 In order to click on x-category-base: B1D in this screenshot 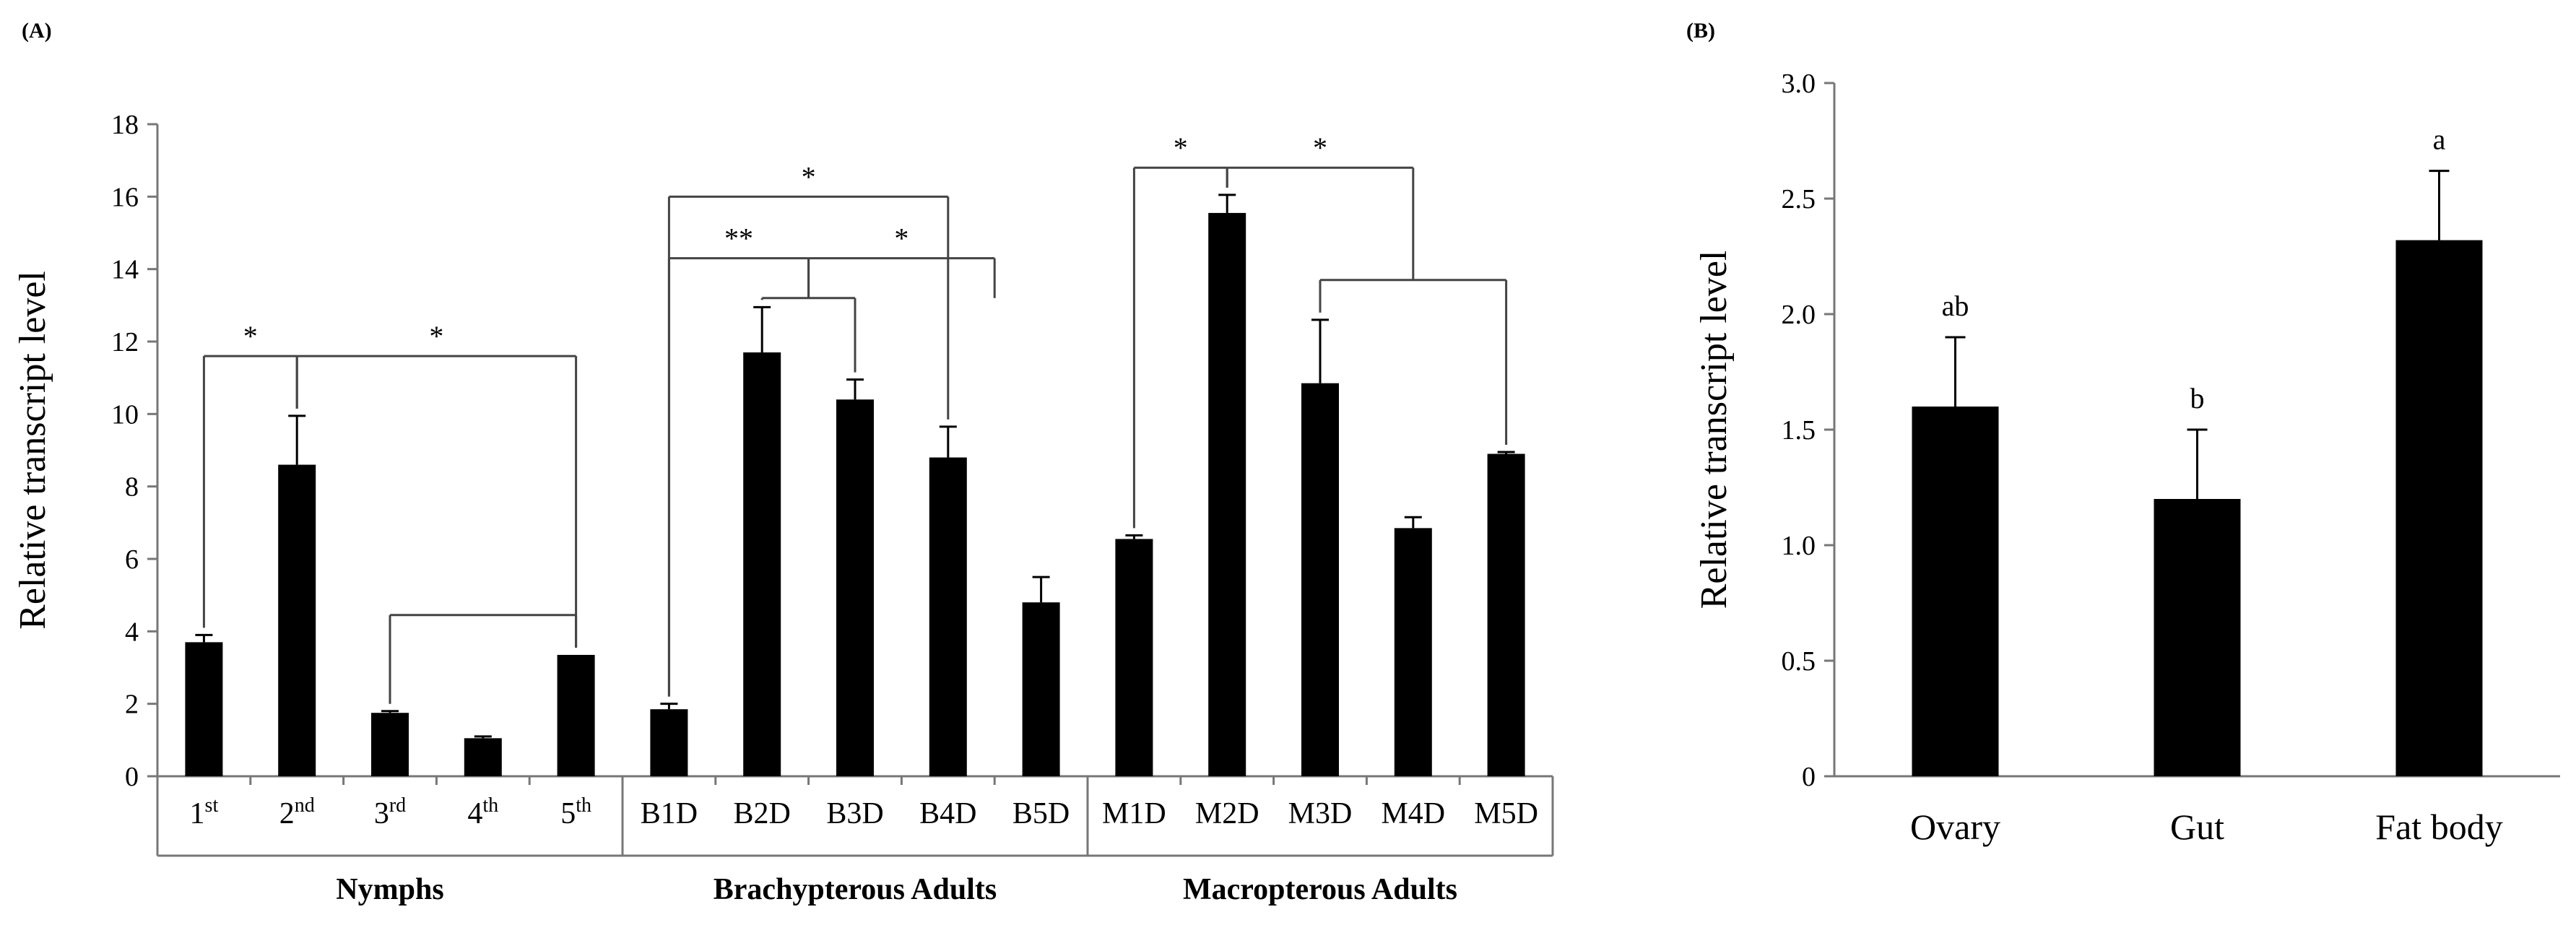, I will do `click(669, 814)`.